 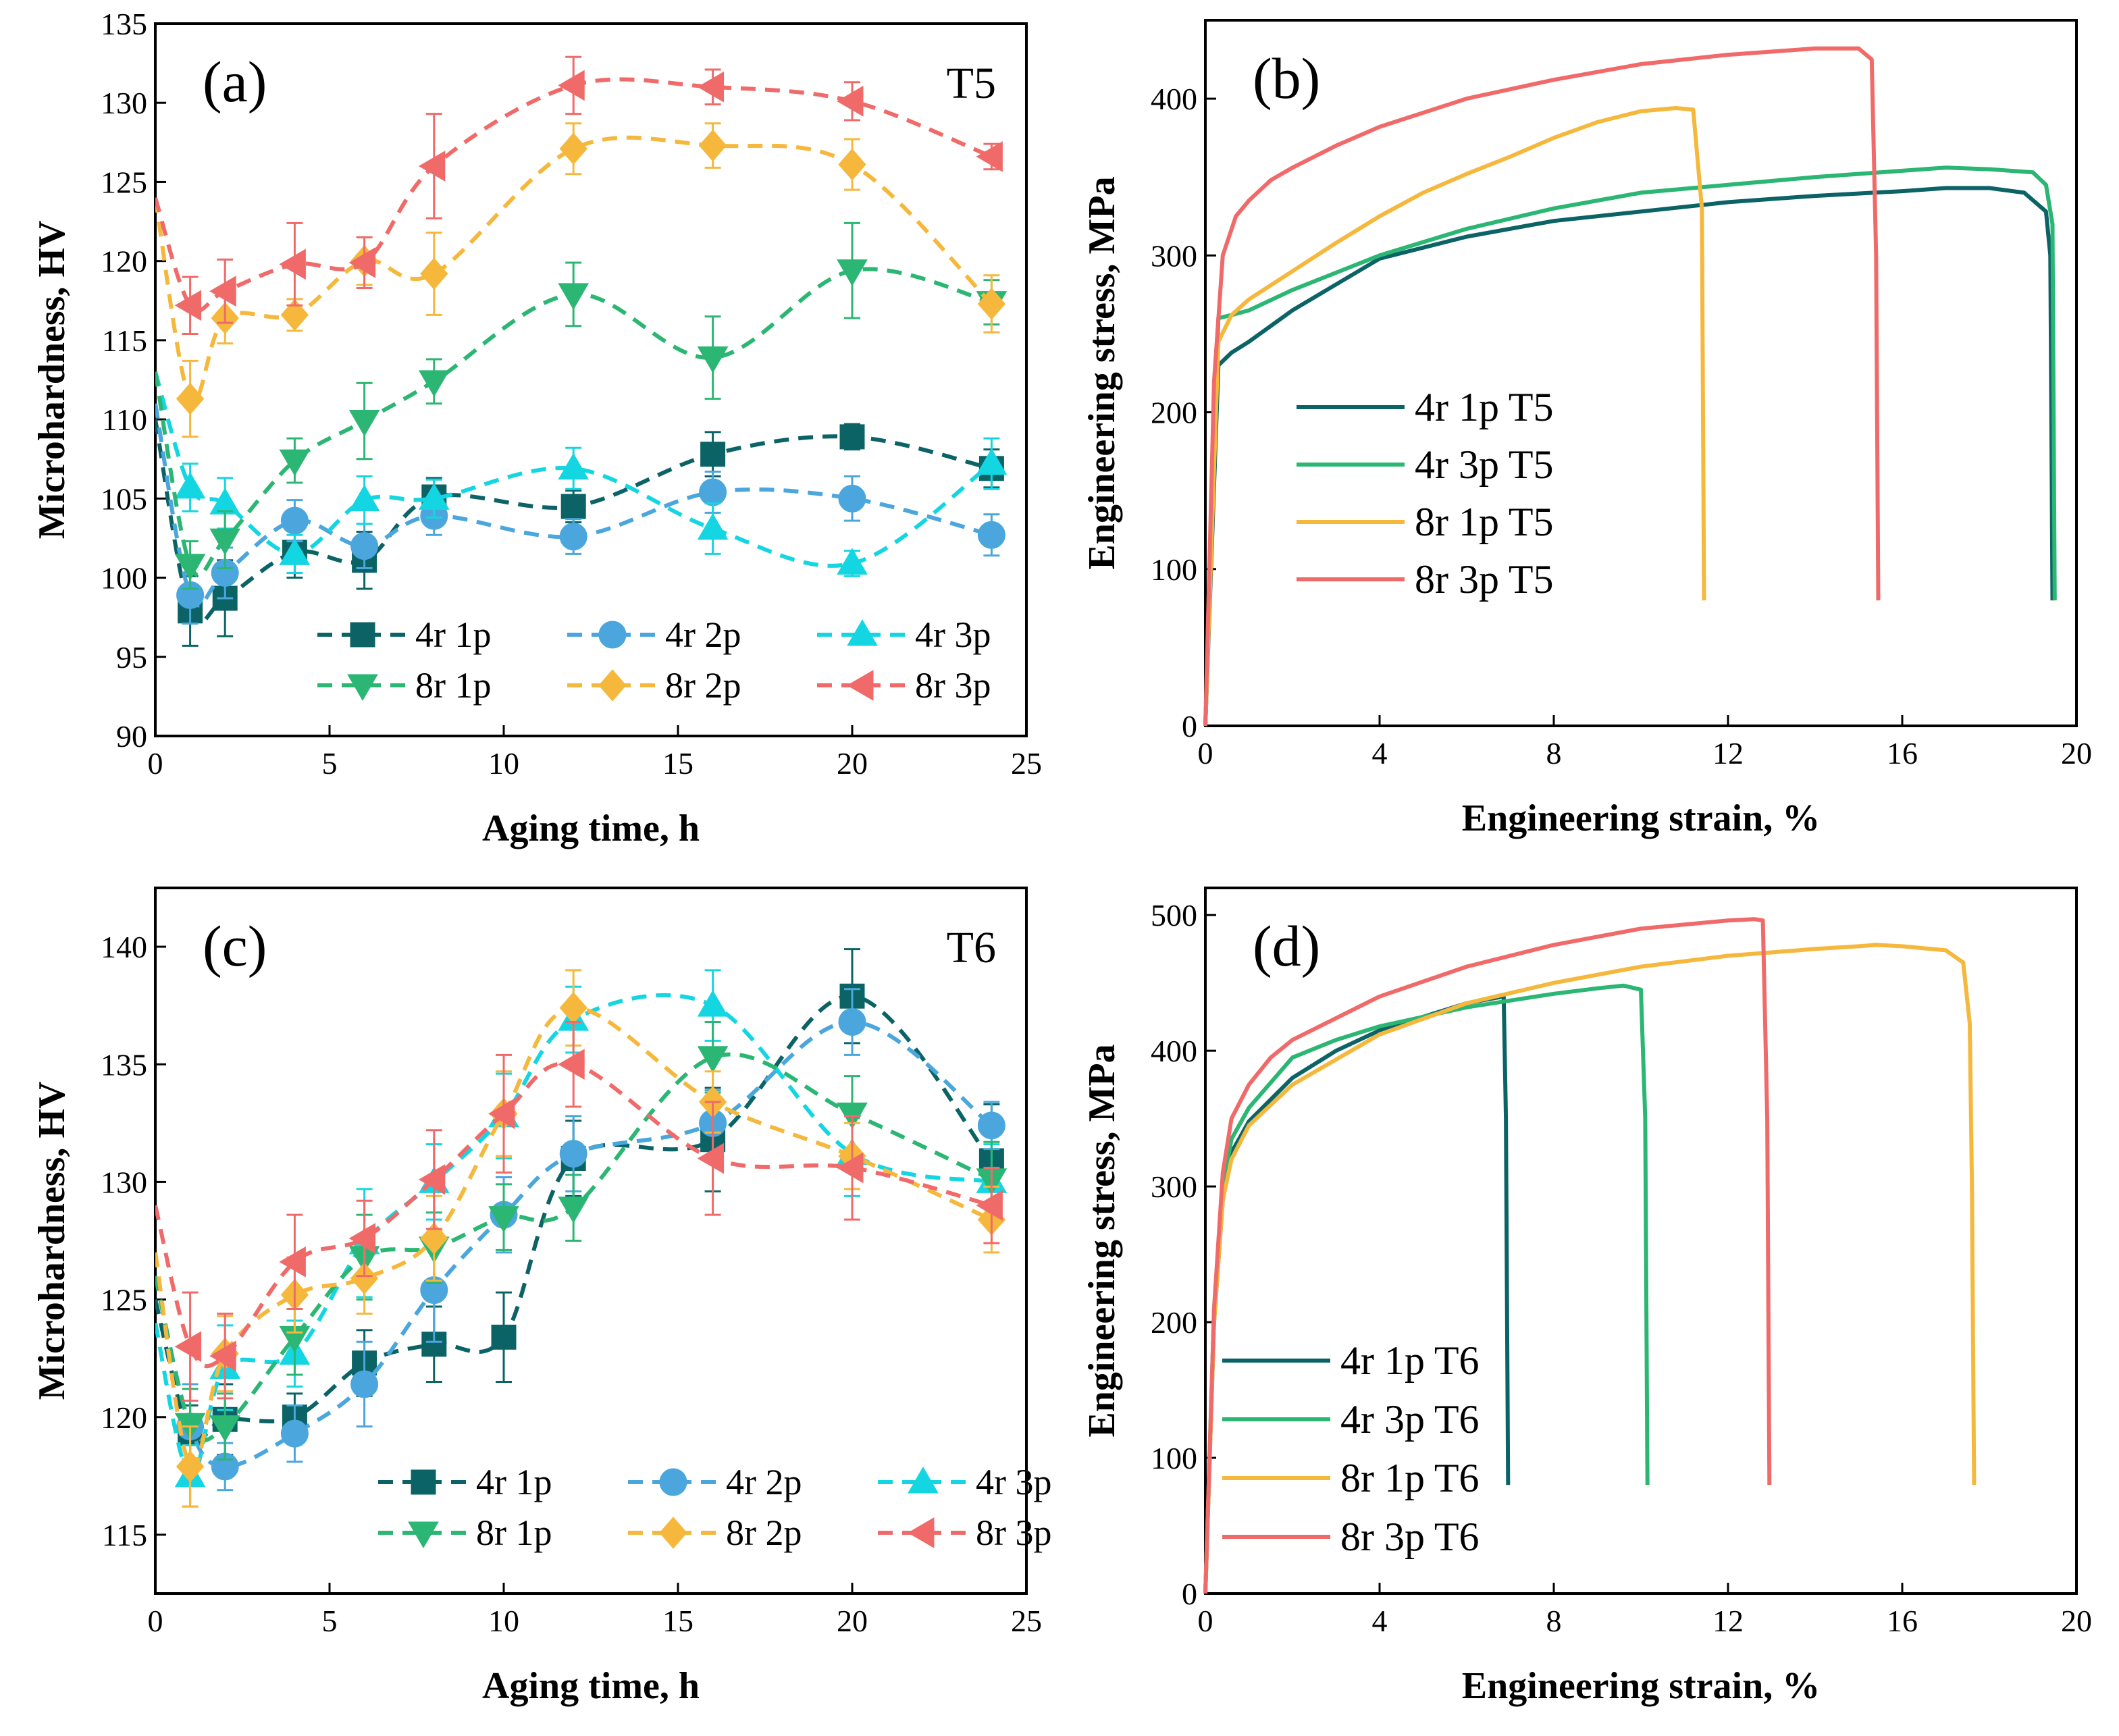 What do you see at coordinates (1425, 493) in the screenshot?
I see `legend: 4r 1p T5 4r 3p T5 8r 1p T5 8r 3p T5` at bounding box center [1425, 493].